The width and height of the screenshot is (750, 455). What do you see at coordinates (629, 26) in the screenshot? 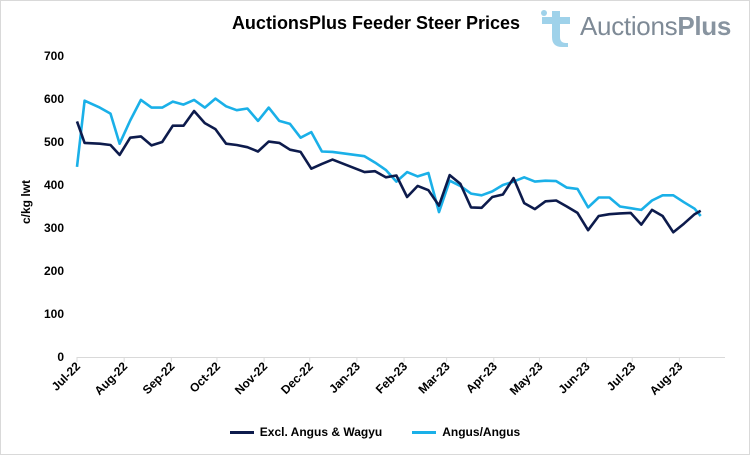
I see `logo-word-a: Auctions` at bounding box center [629, 26].